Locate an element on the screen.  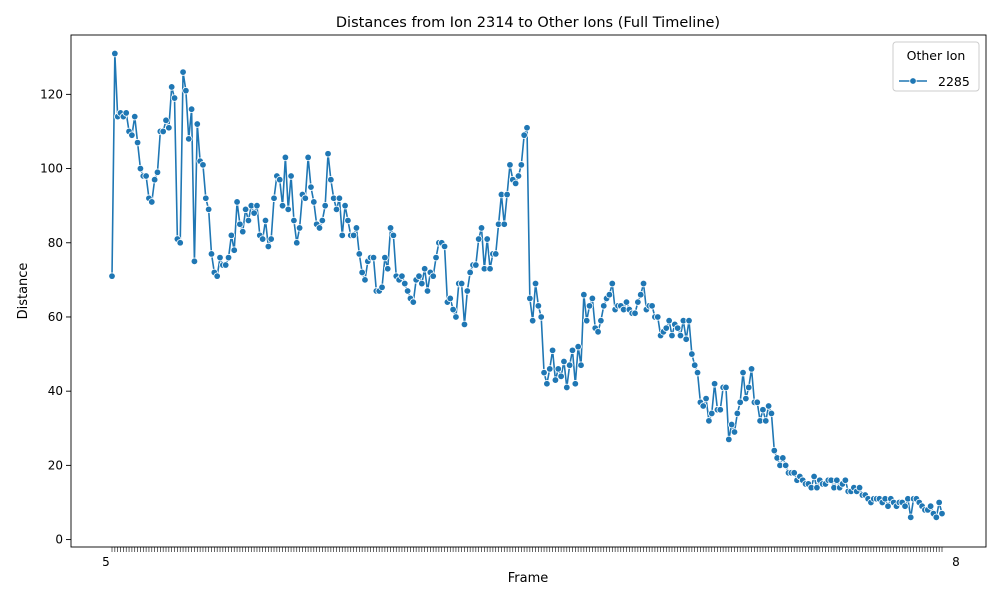
legend-label-2285: 2285 is located at coordinates (954, 81).